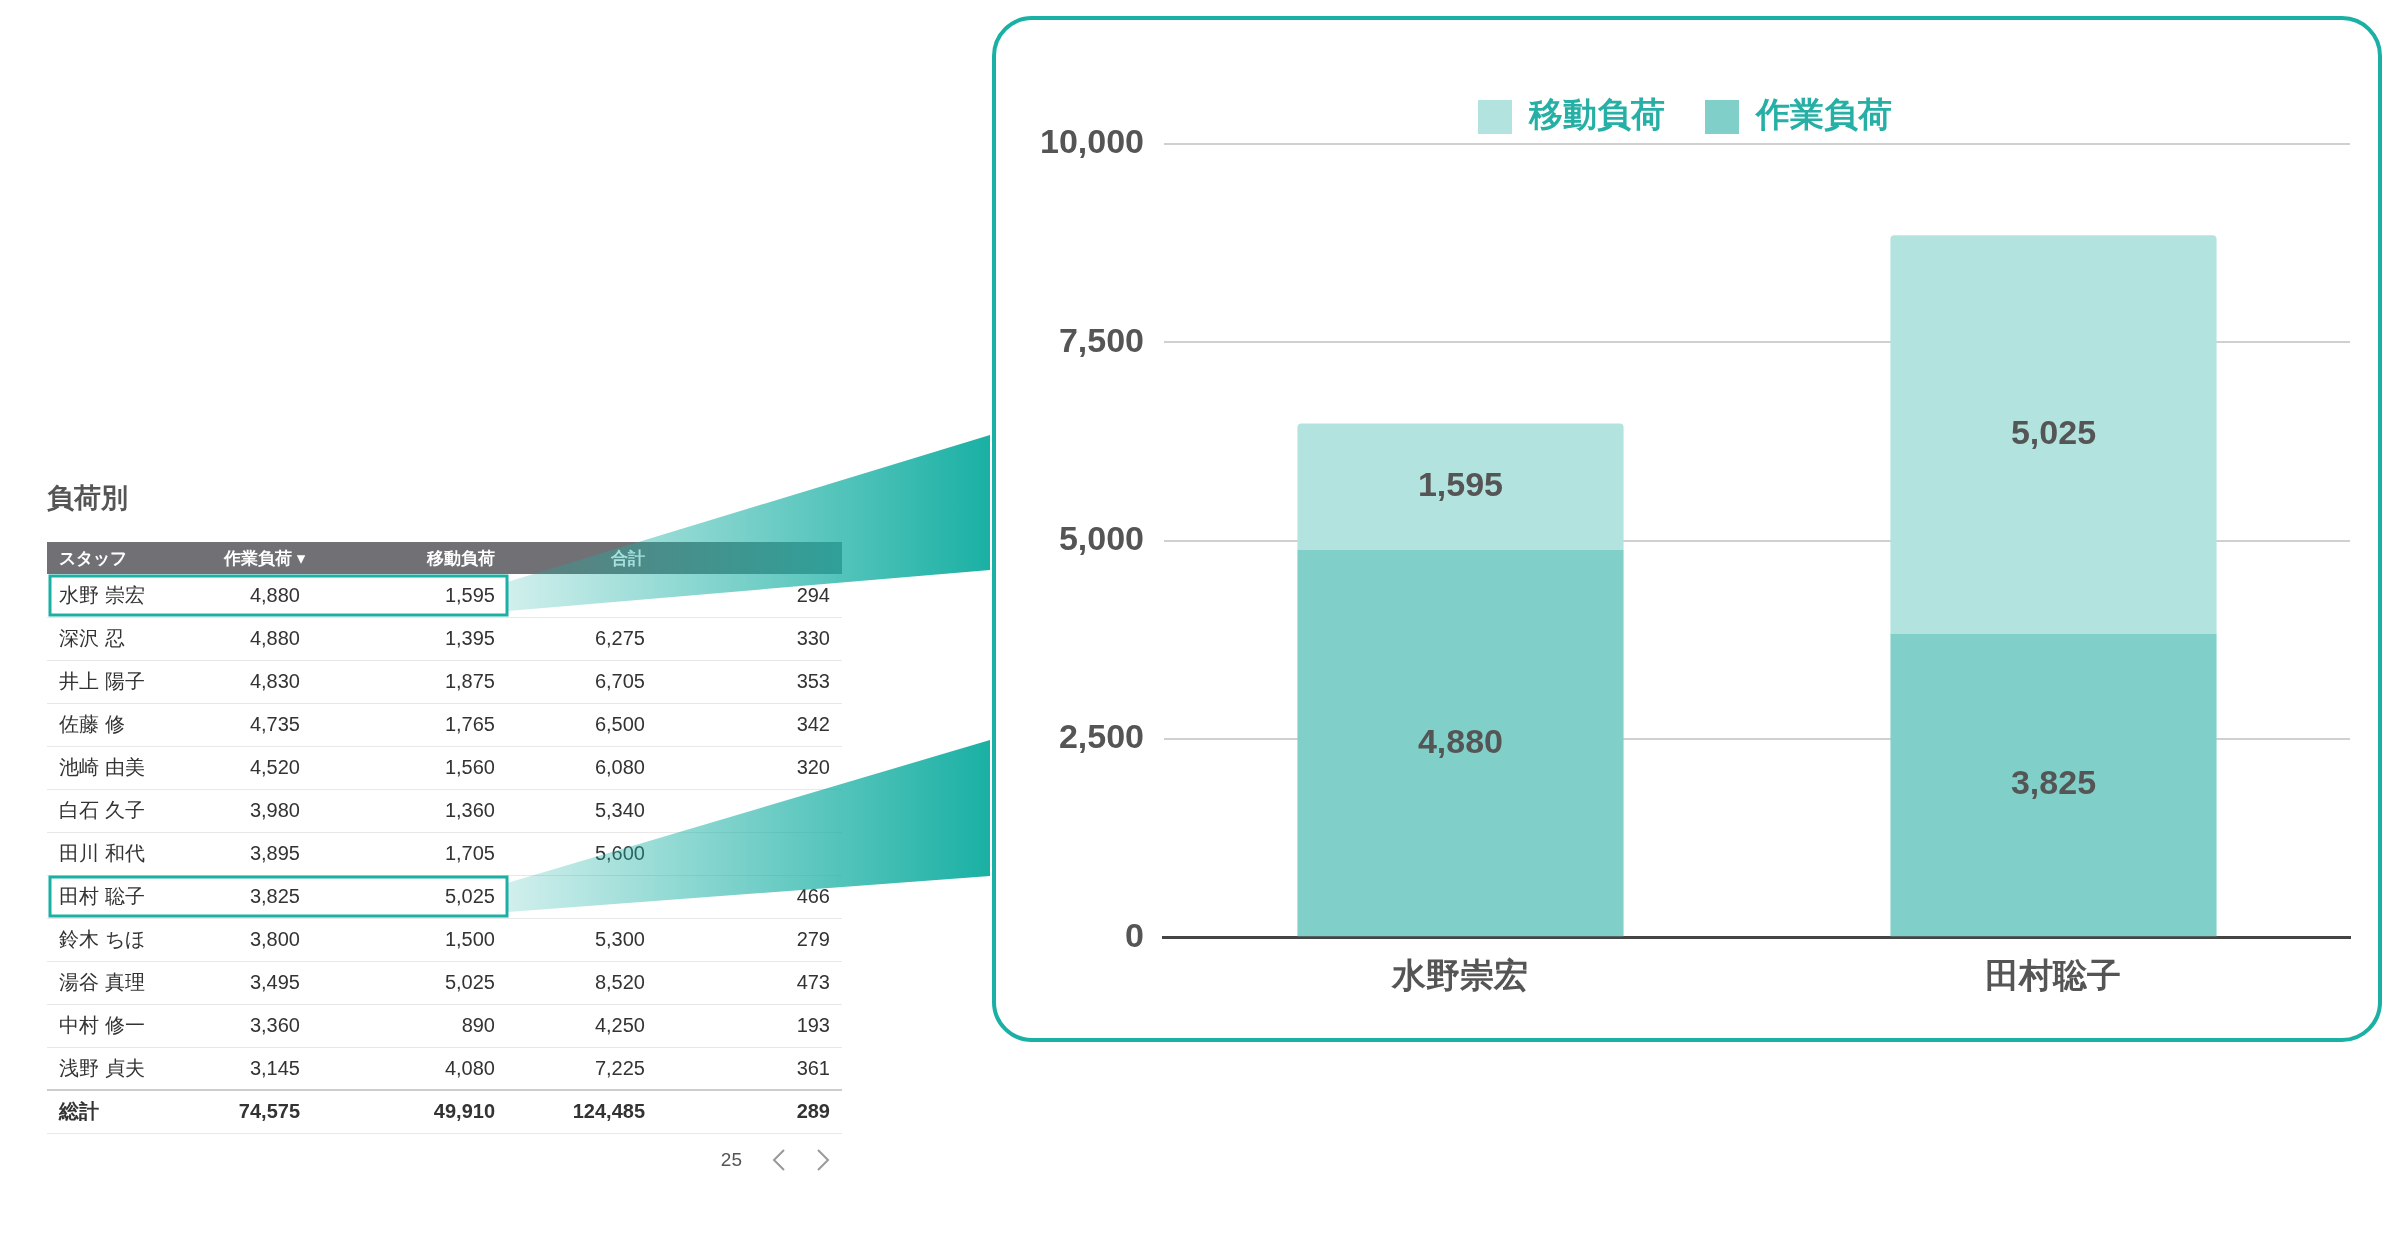 The image size is (2400, 1260). Describe the element at coordinates (274, 724) in the screenshot. I see `text: 4,735` at that location.